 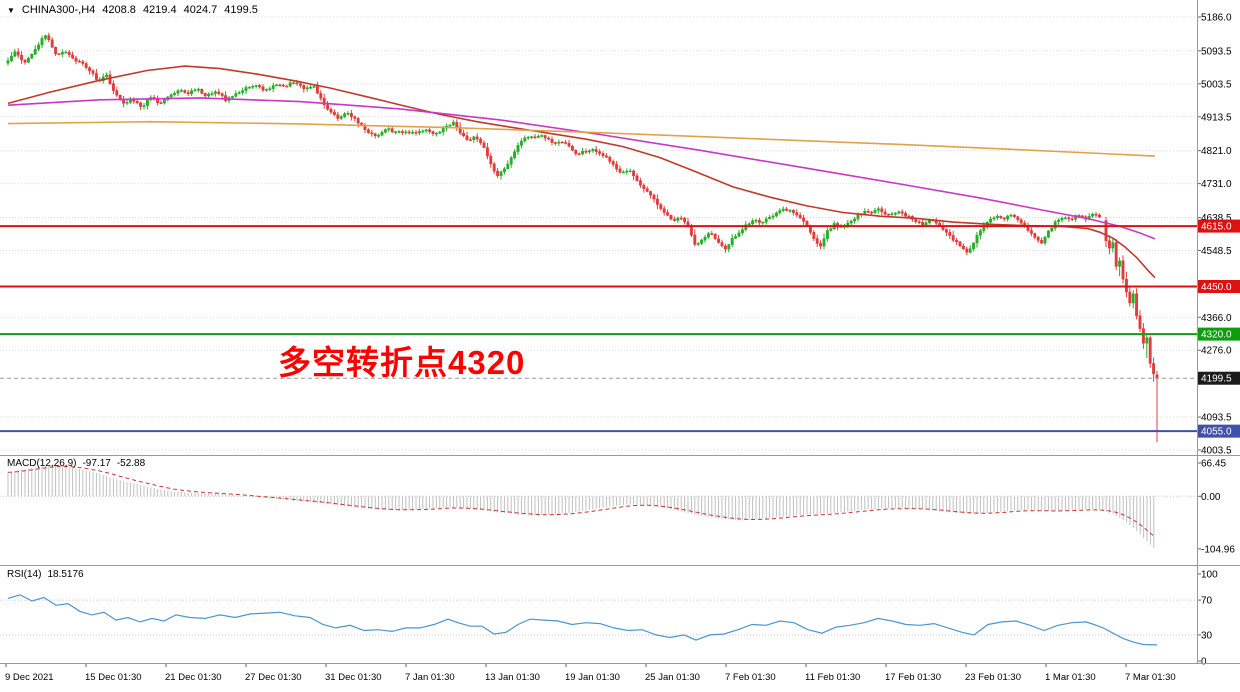 I want to click on ohlc-high-value: 4219.4, so click(x=159, y=10).